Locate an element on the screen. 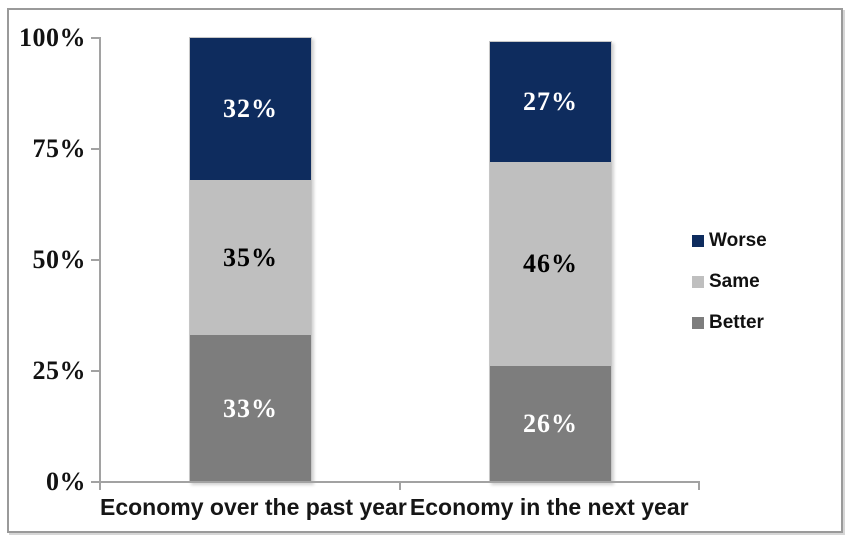 This screenshot has width=854, height=547. legend: Worse Same Better is located at coordinates (729, 291).